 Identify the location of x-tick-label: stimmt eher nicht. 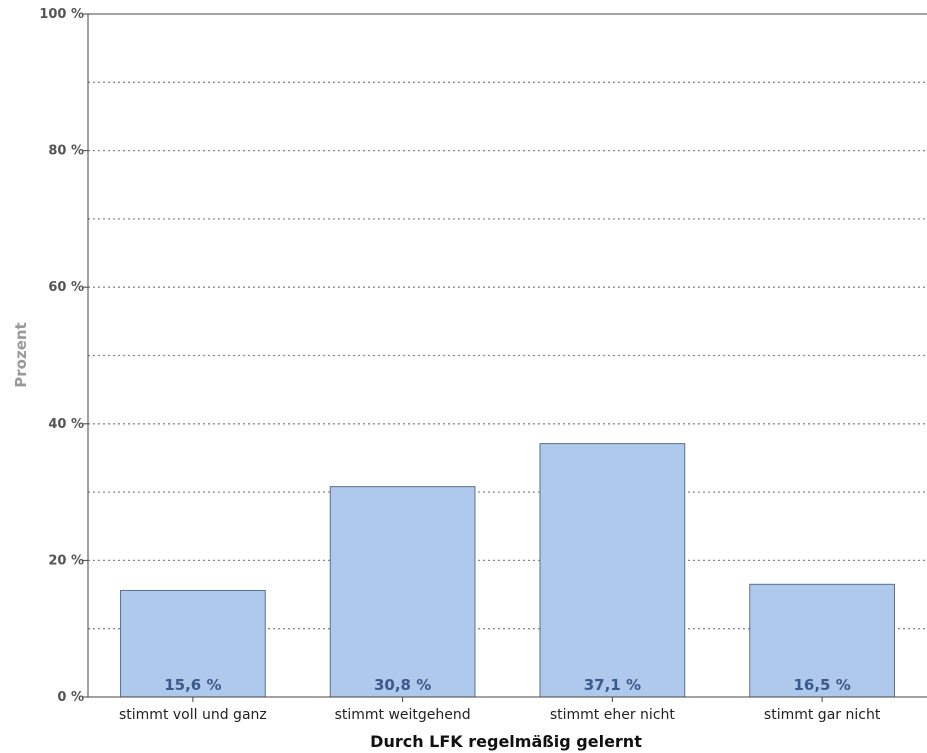
(613, 715).